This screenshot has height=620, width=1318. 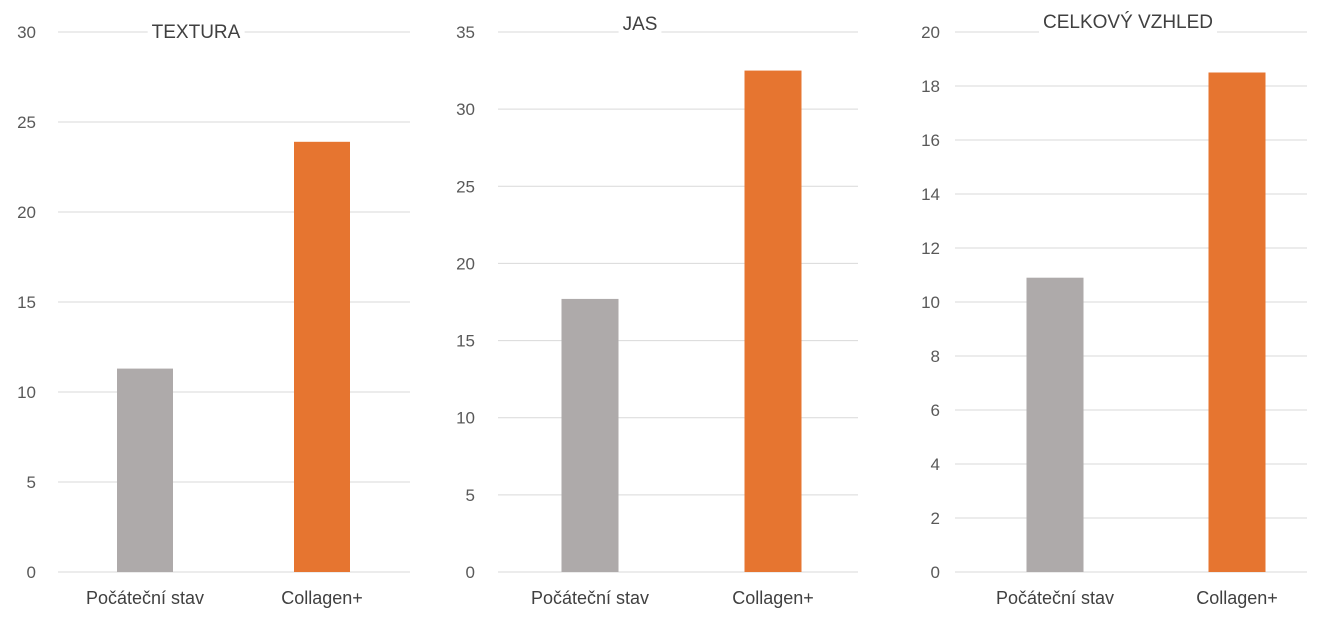 I want to click on chart-title: JAS, so click(x=640, y=24).